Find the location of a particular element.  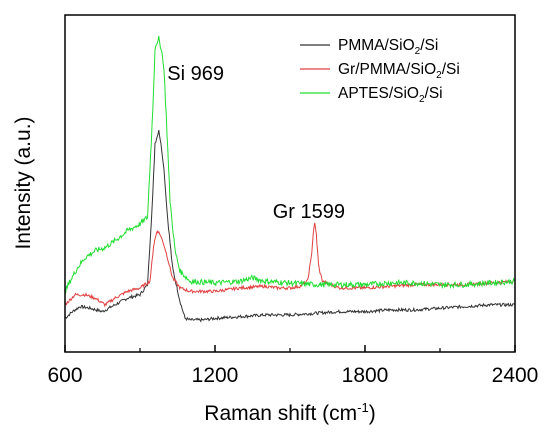

x-axis-title-close: ) is located at coordinates (372, 413).